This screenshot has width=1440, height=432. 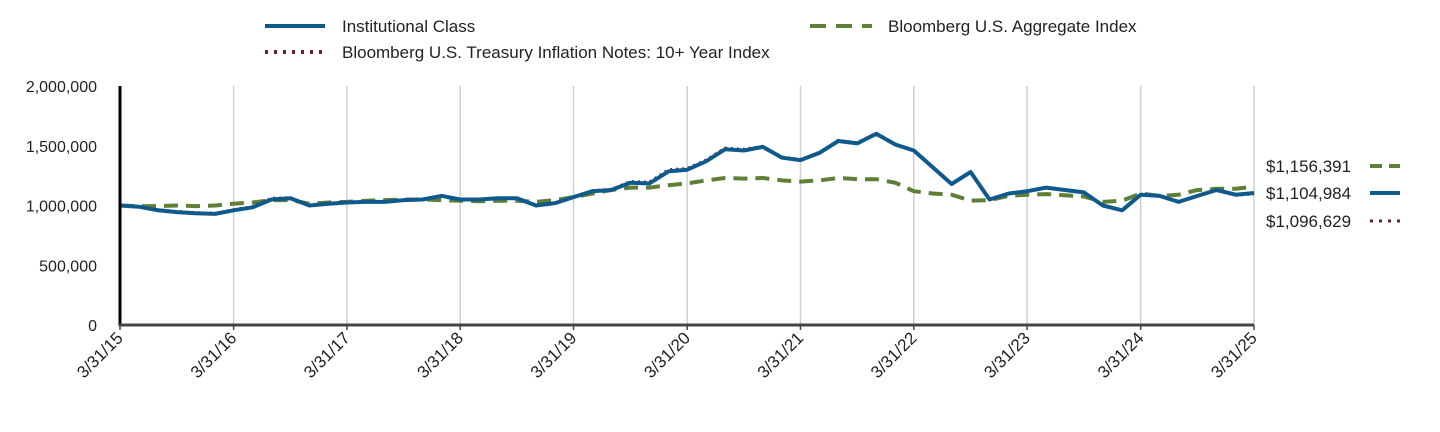 I want to click on legend-label-aggregate-index: Bloomberg U.S. Aggregate Index, so click(x=1012, y=26).